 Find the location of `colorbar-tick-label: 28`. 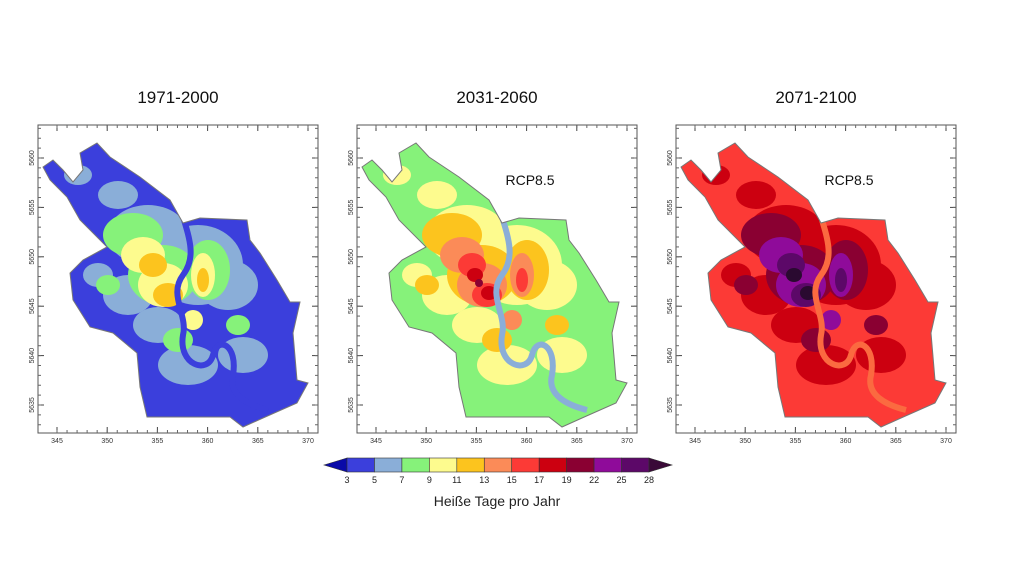

colorbar-tick-label: 28 is located at coordinates (649, 480).